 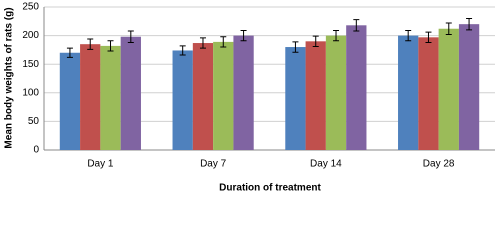 What do you see at coordinates (30, 92) in the screenshot?
I see `y-tick-label: 100` at bounding box center [30, 92].